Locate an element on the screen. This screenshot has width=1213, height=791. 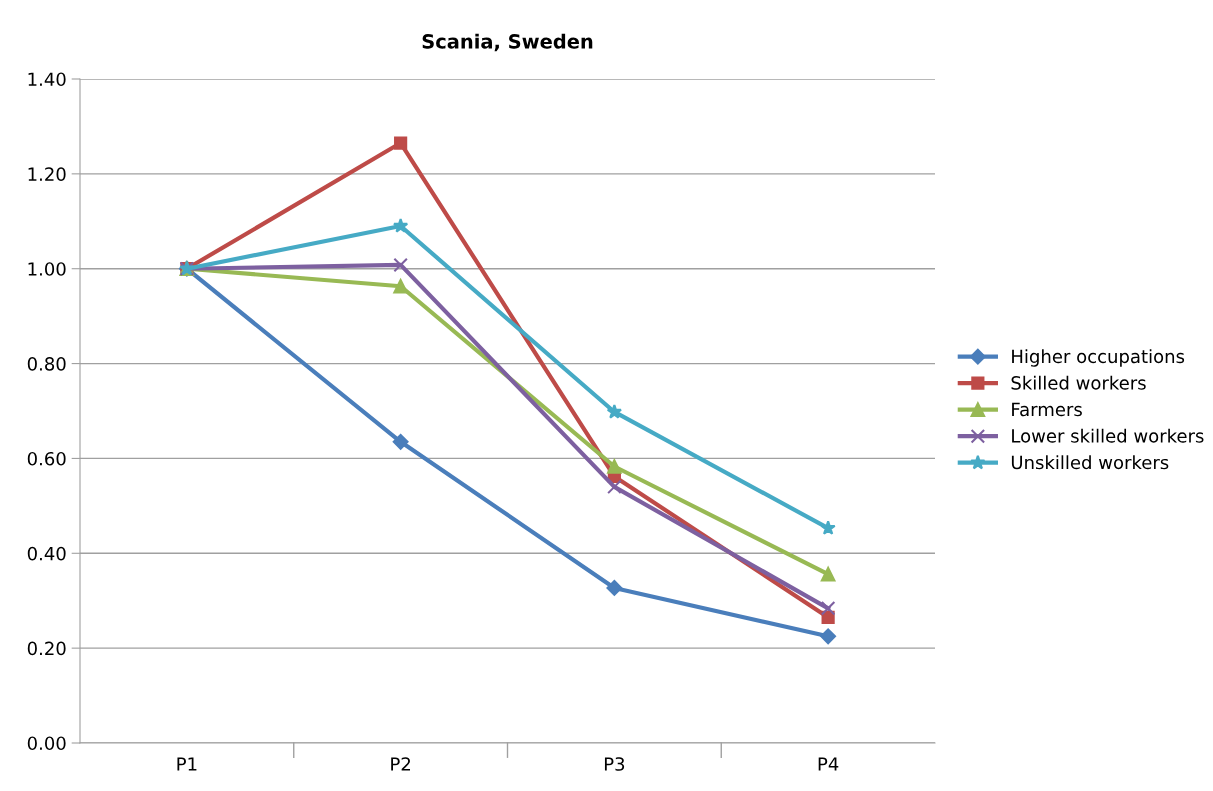
y-tick-label: 0.20 is located at coordinates (46, 648).